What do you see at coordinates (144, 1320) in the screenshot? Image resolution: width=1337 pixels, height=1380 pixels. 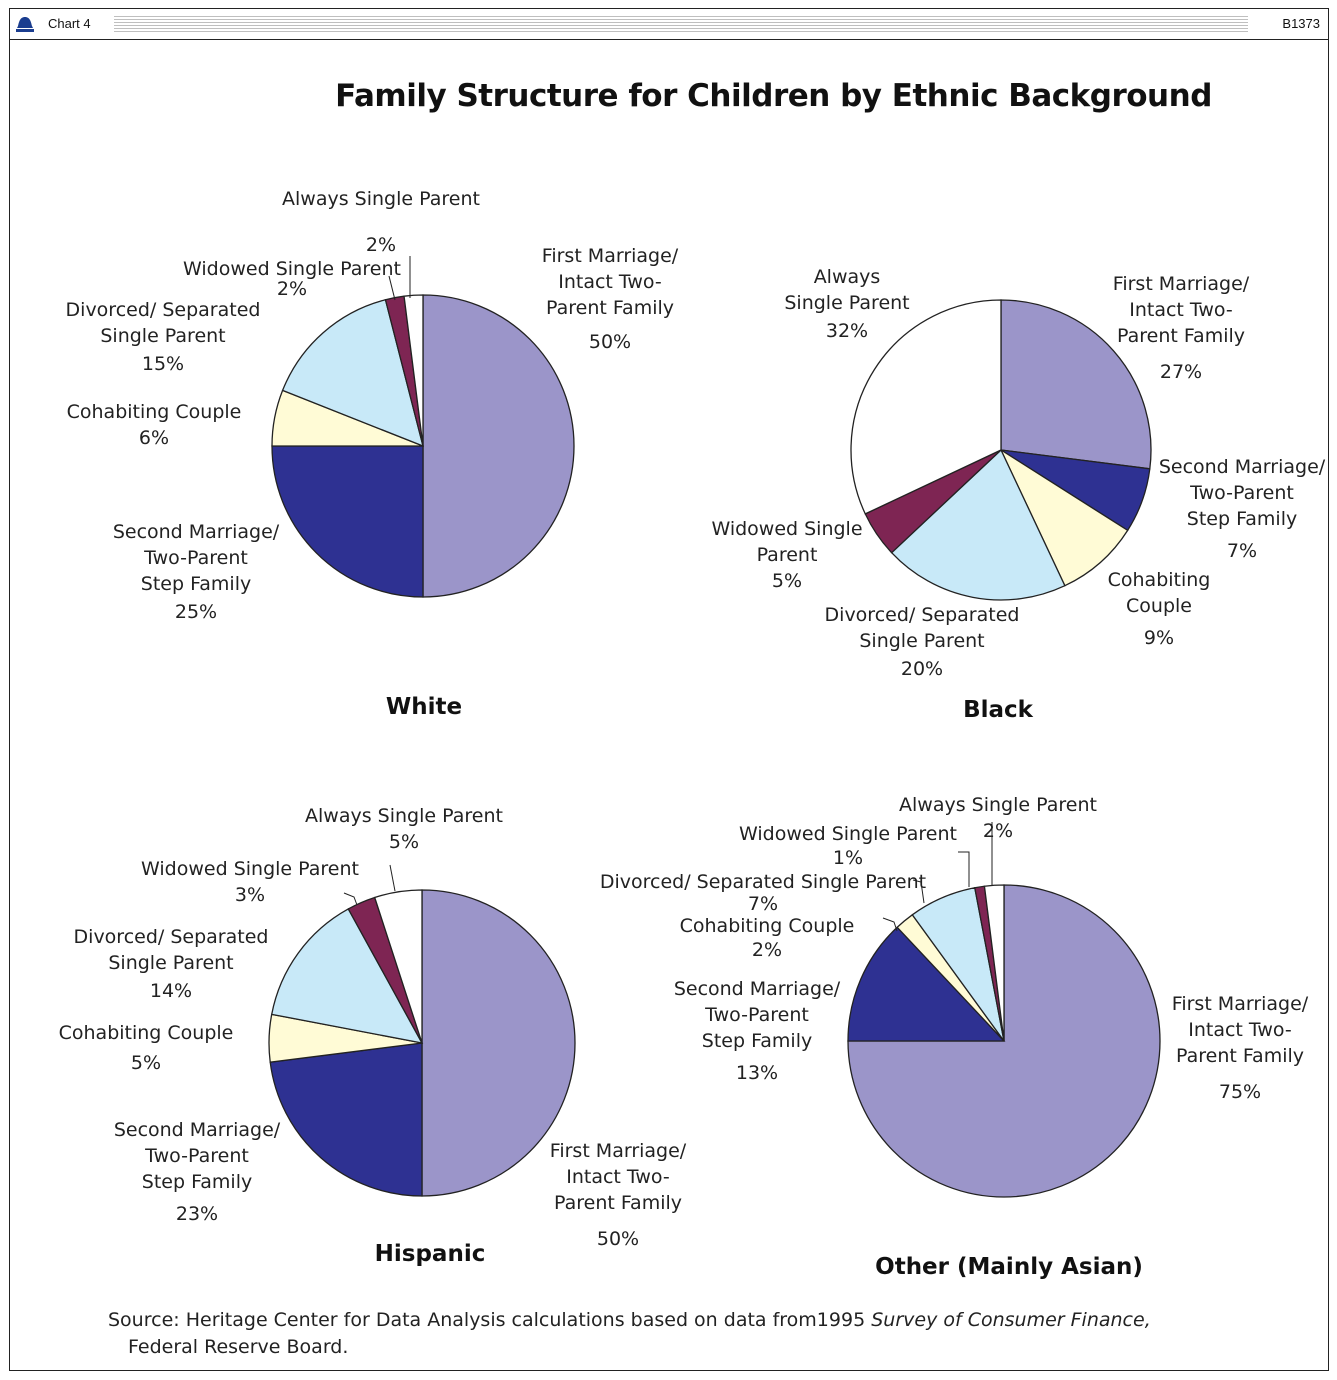 I see `source-prefix: Source:` at bounding box center [144, 1320].